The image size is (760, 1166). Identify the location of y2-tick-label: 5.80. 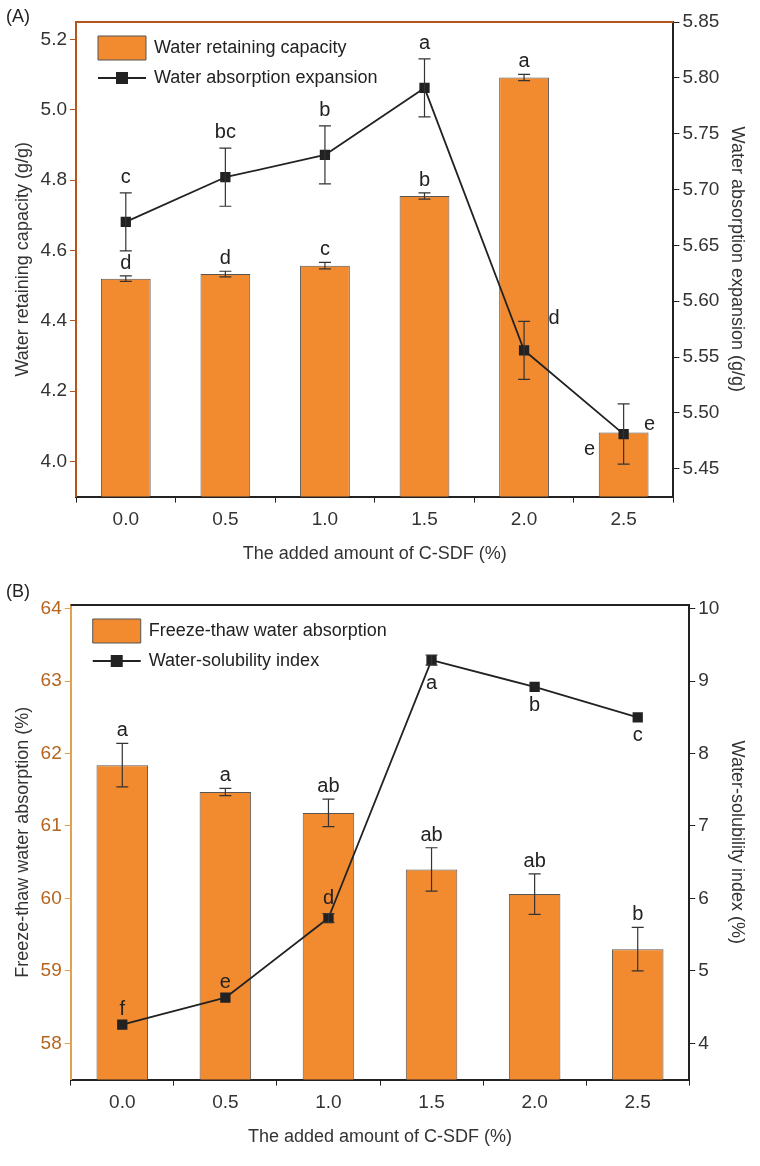
(701, 77).